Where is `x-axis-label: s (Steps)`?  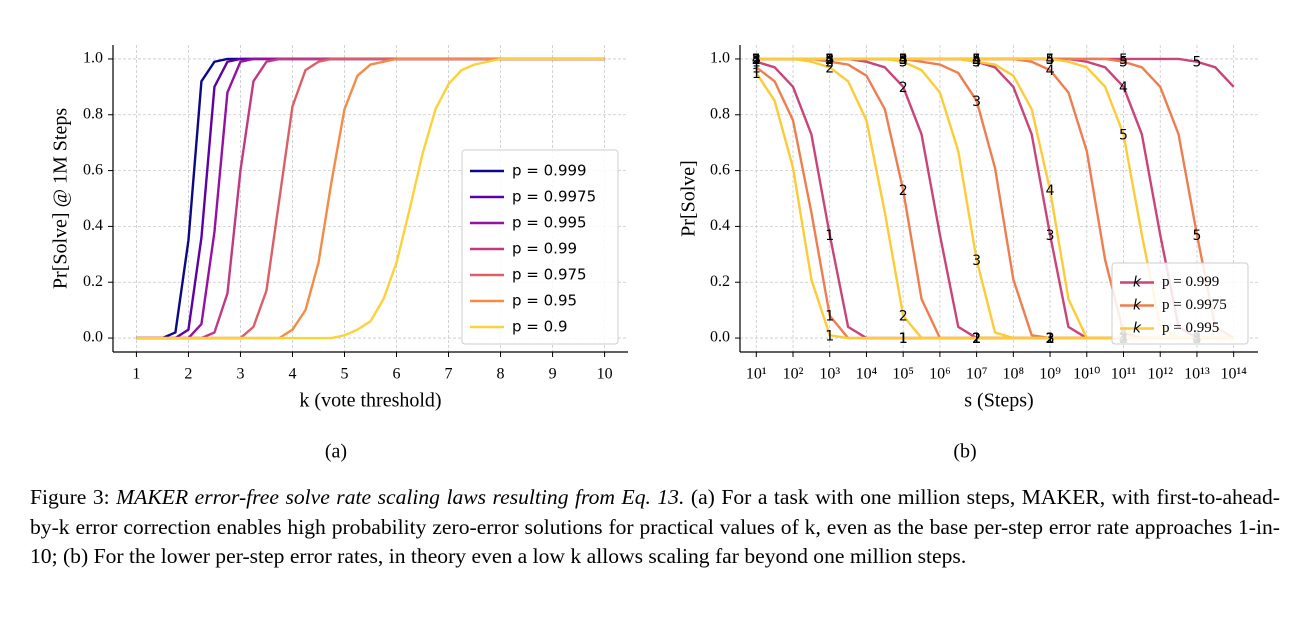 x-axis-label: s (Steps) is located at coordinates (998, 401).